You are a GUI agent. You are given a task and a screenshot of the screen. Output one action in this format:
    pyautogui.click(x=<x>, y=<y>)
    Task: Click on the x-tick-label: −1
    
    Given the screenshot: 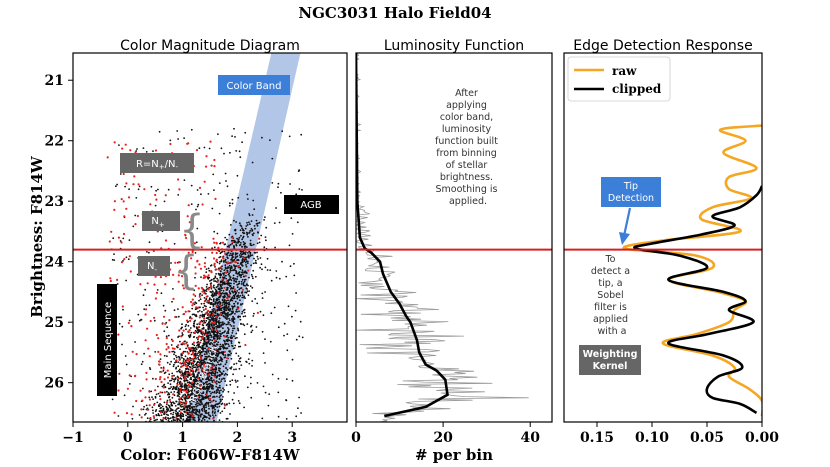 What is the action you would take?
    pyautogui.click(x=72, y=438)
    